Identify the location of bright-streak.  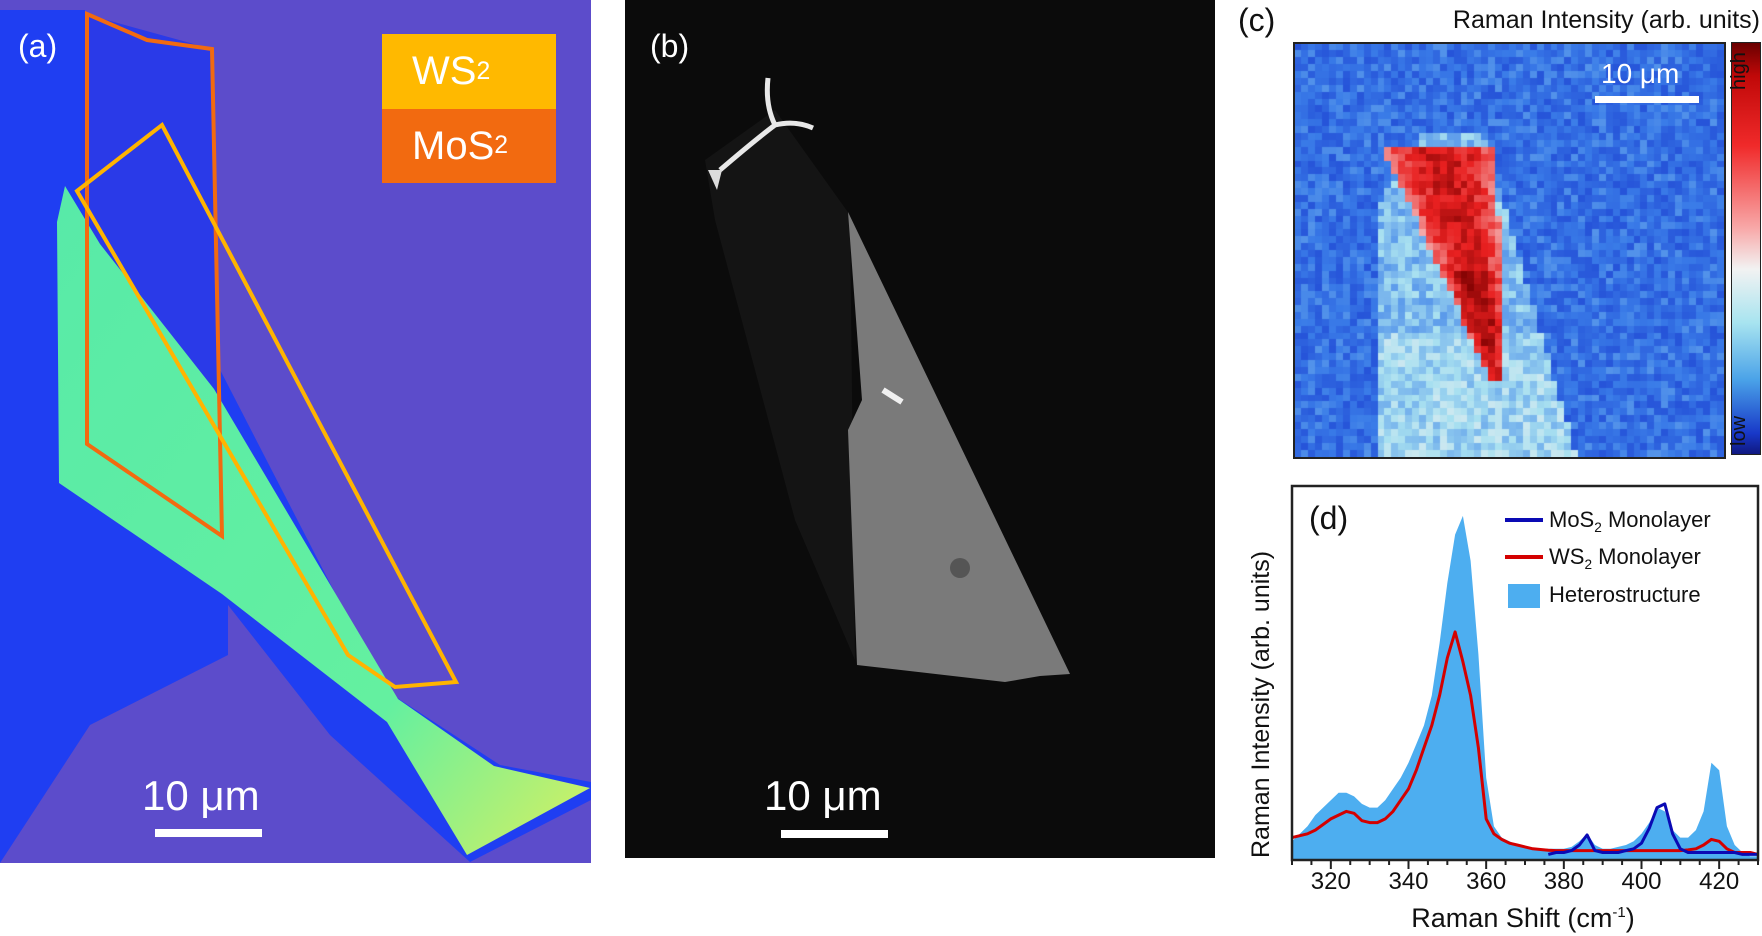
(892, 396).